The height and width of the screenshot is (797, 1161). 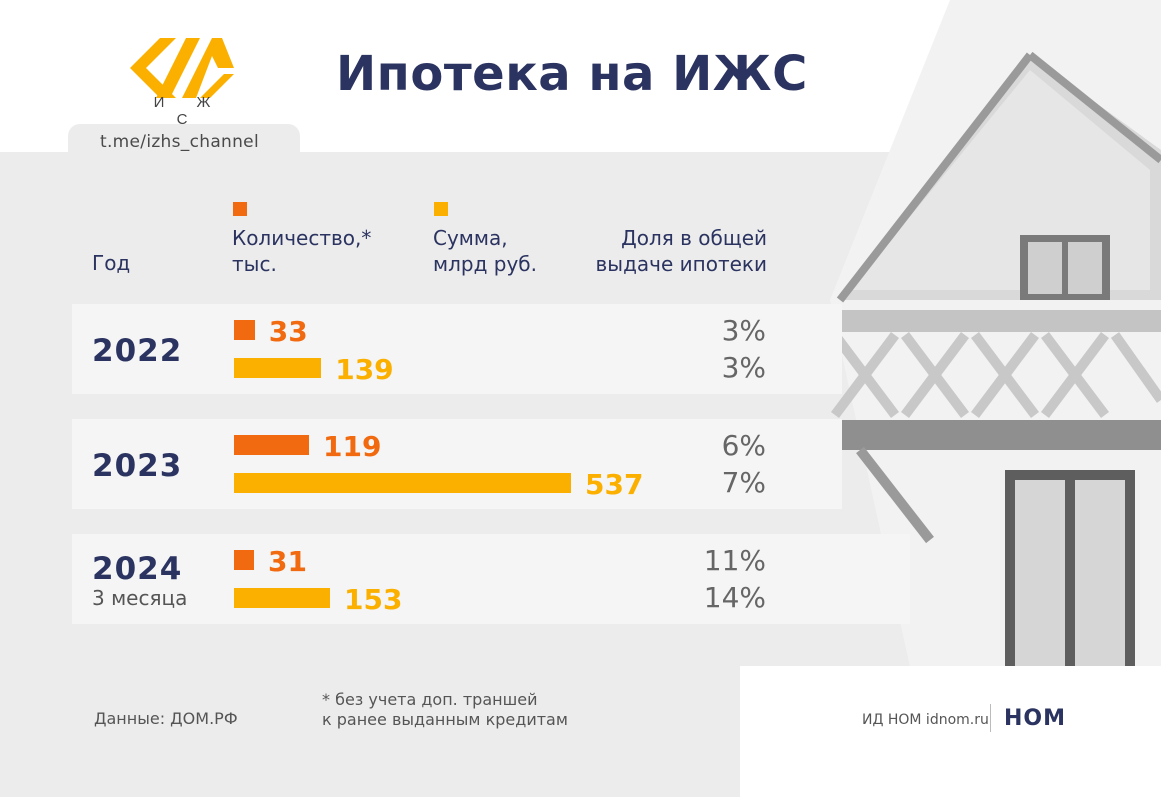 I want to click on column-header-share: Доля в общей выдаче ипотеки, so click(x=681, y=251).